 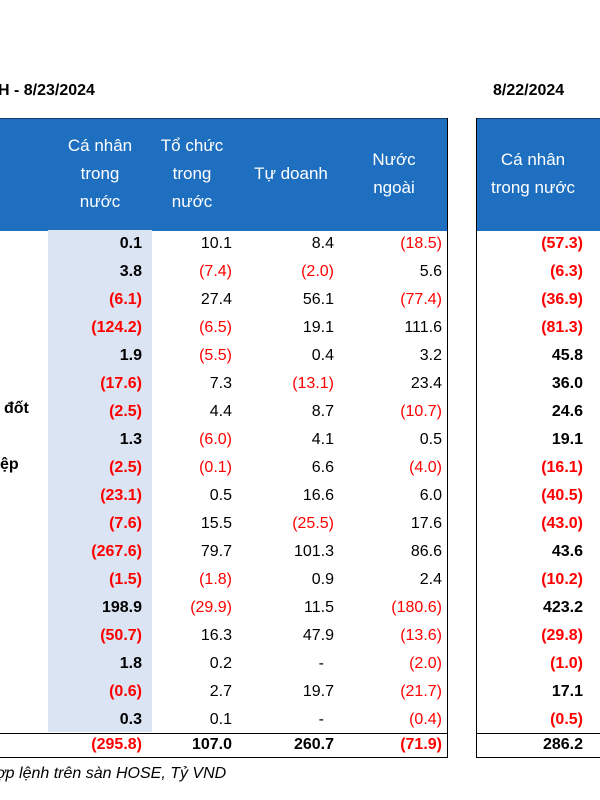 What do you see at coordinates (9, 464) in the screenshot?
I see `row-label-fragment: ệp` at bounding box center [9, 464].